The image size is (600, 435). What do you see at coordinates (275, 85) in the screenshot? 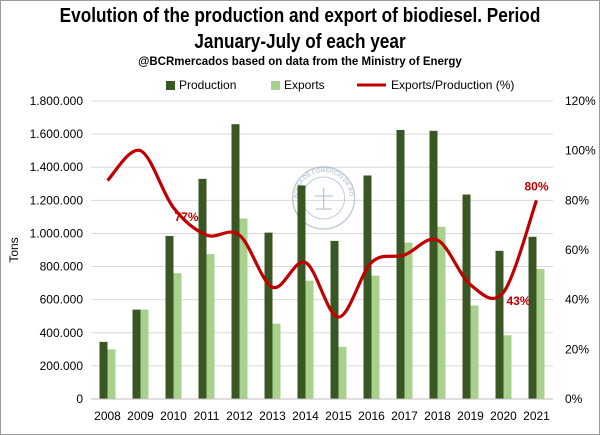
I see `legend-swatch-exports` at bounding box center [275, 85].